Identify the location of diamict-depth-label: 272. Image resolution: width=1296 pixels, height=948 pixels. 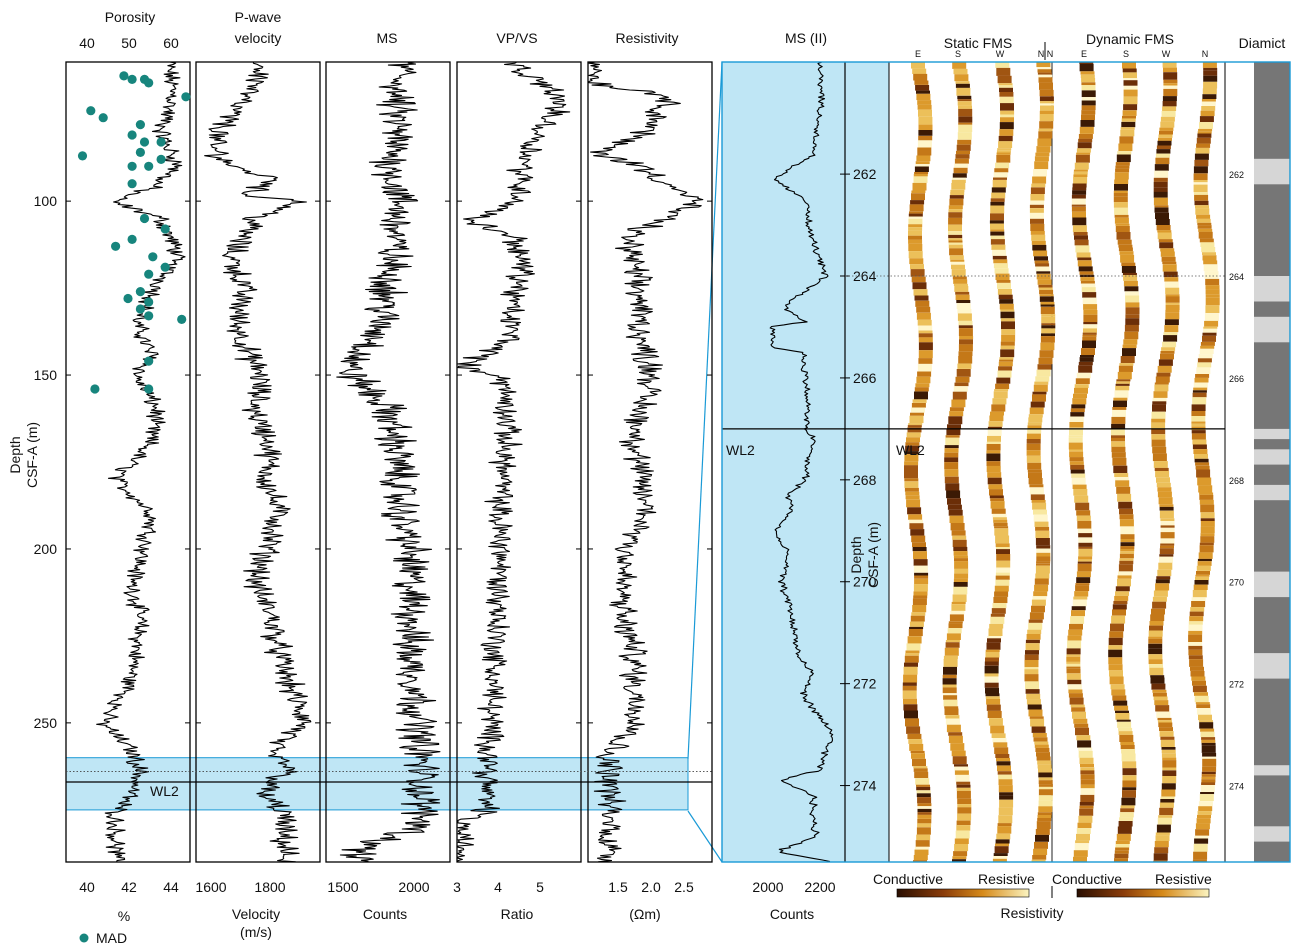
(1236, 685).